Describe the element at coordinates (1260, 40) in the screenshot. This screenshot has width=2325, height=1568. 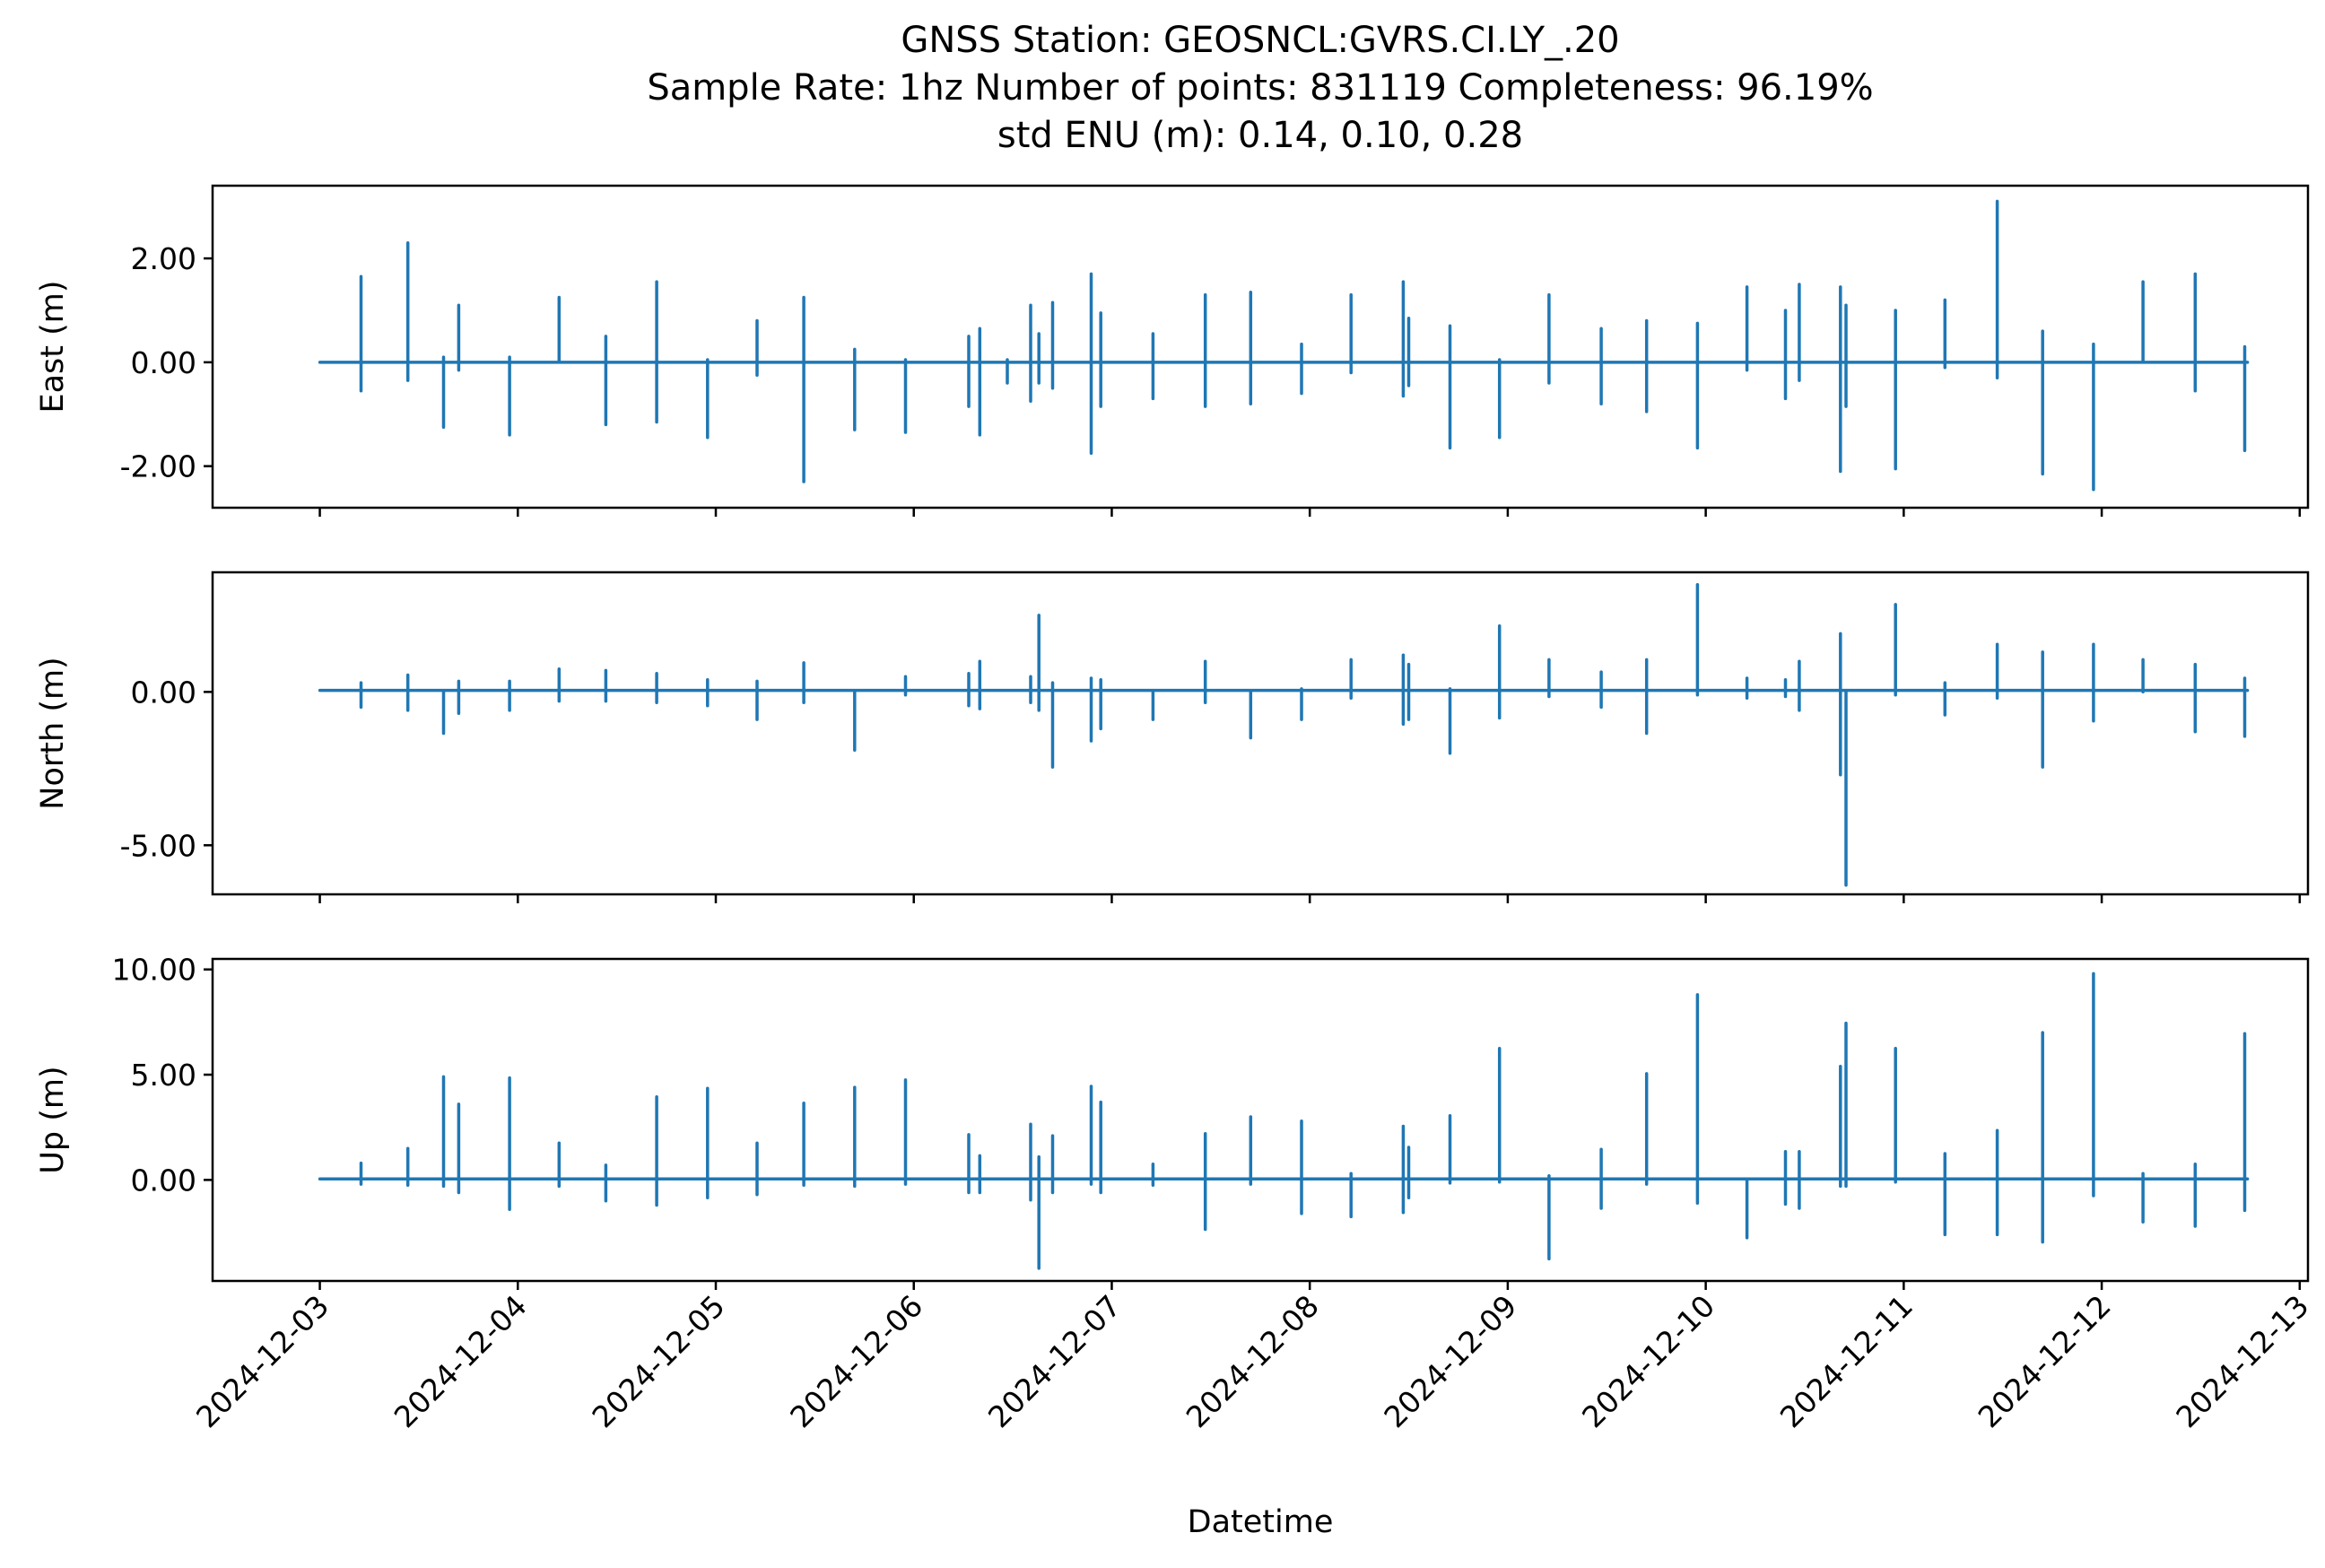
I see `chart-title-line-1: GNSS Station: GEOSNCL:GVRS.CI.LY_.20` at that location.